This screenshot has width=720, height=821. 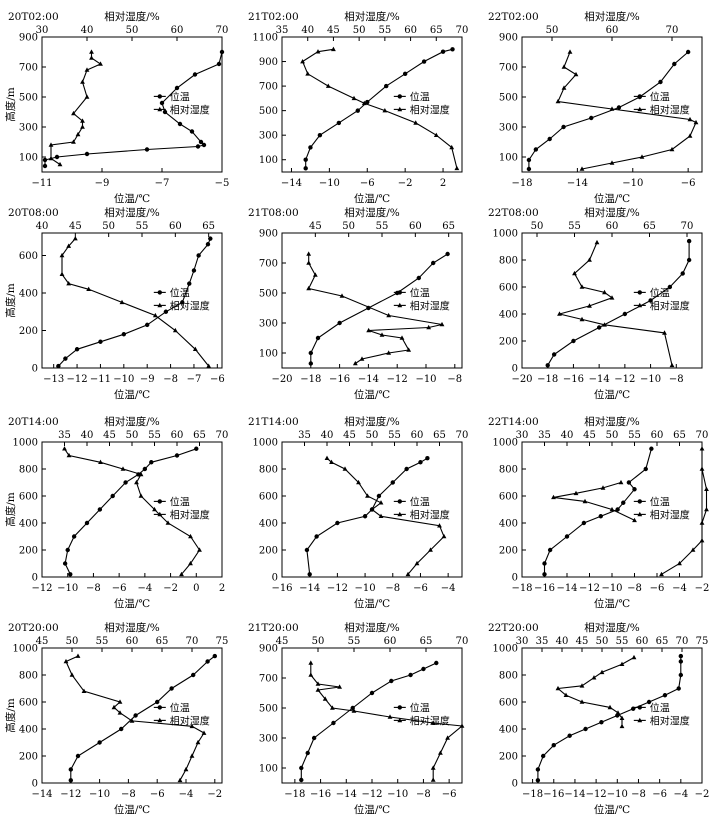 What do you see at coordinates (180, 96) in the screenshot?
I see `legend-label-theta: 位温` at bounding box center [180, 96].